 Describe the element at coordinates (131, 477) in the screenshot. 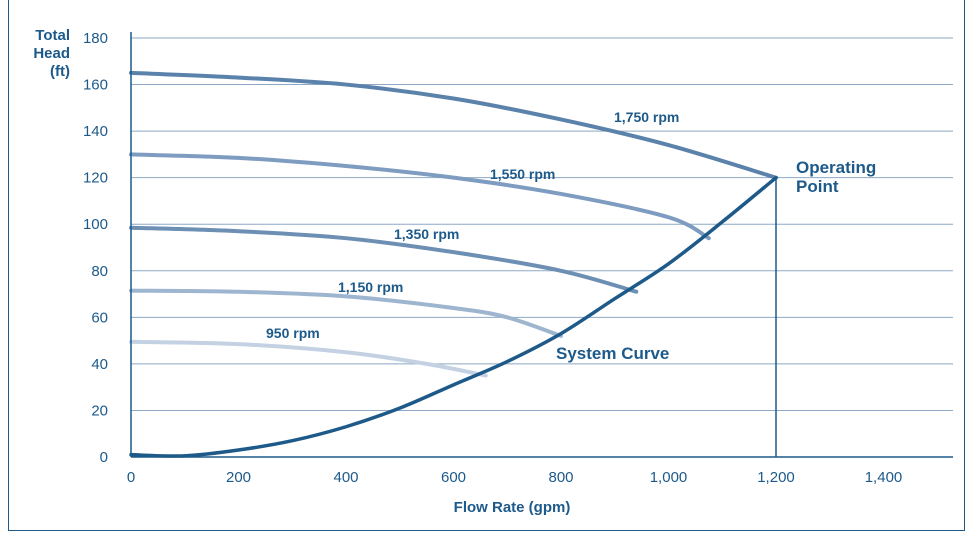

I see `x-tick-label: 0` at that location.